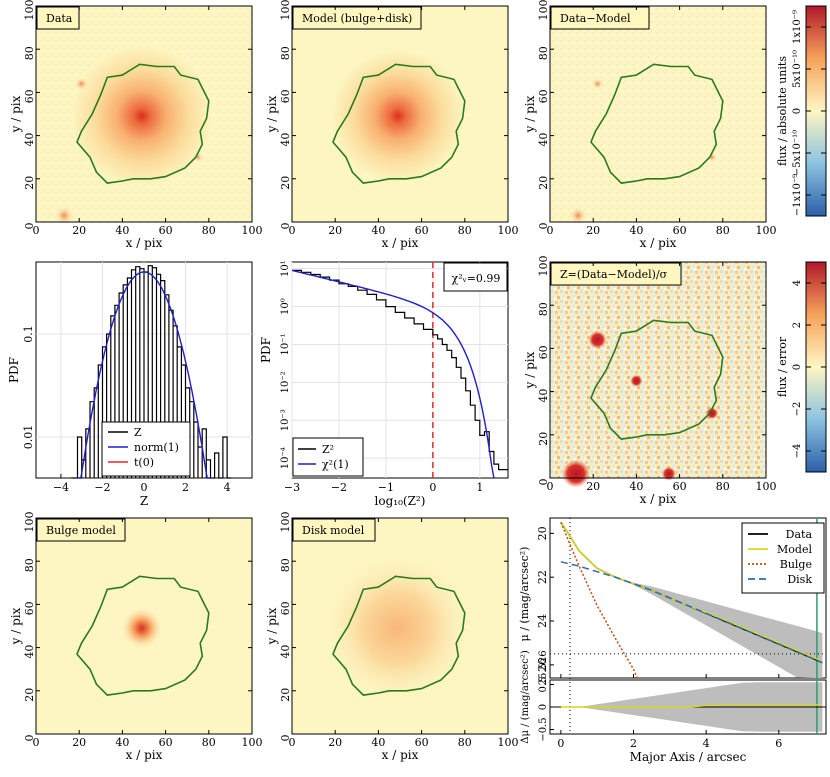 The height and width of the screenshot is (777, 830). Describe the element at coordinates (797, 153) in the screenshot. I see `colorbar-tick-label: −5x10⁻¹⁰` at that location.